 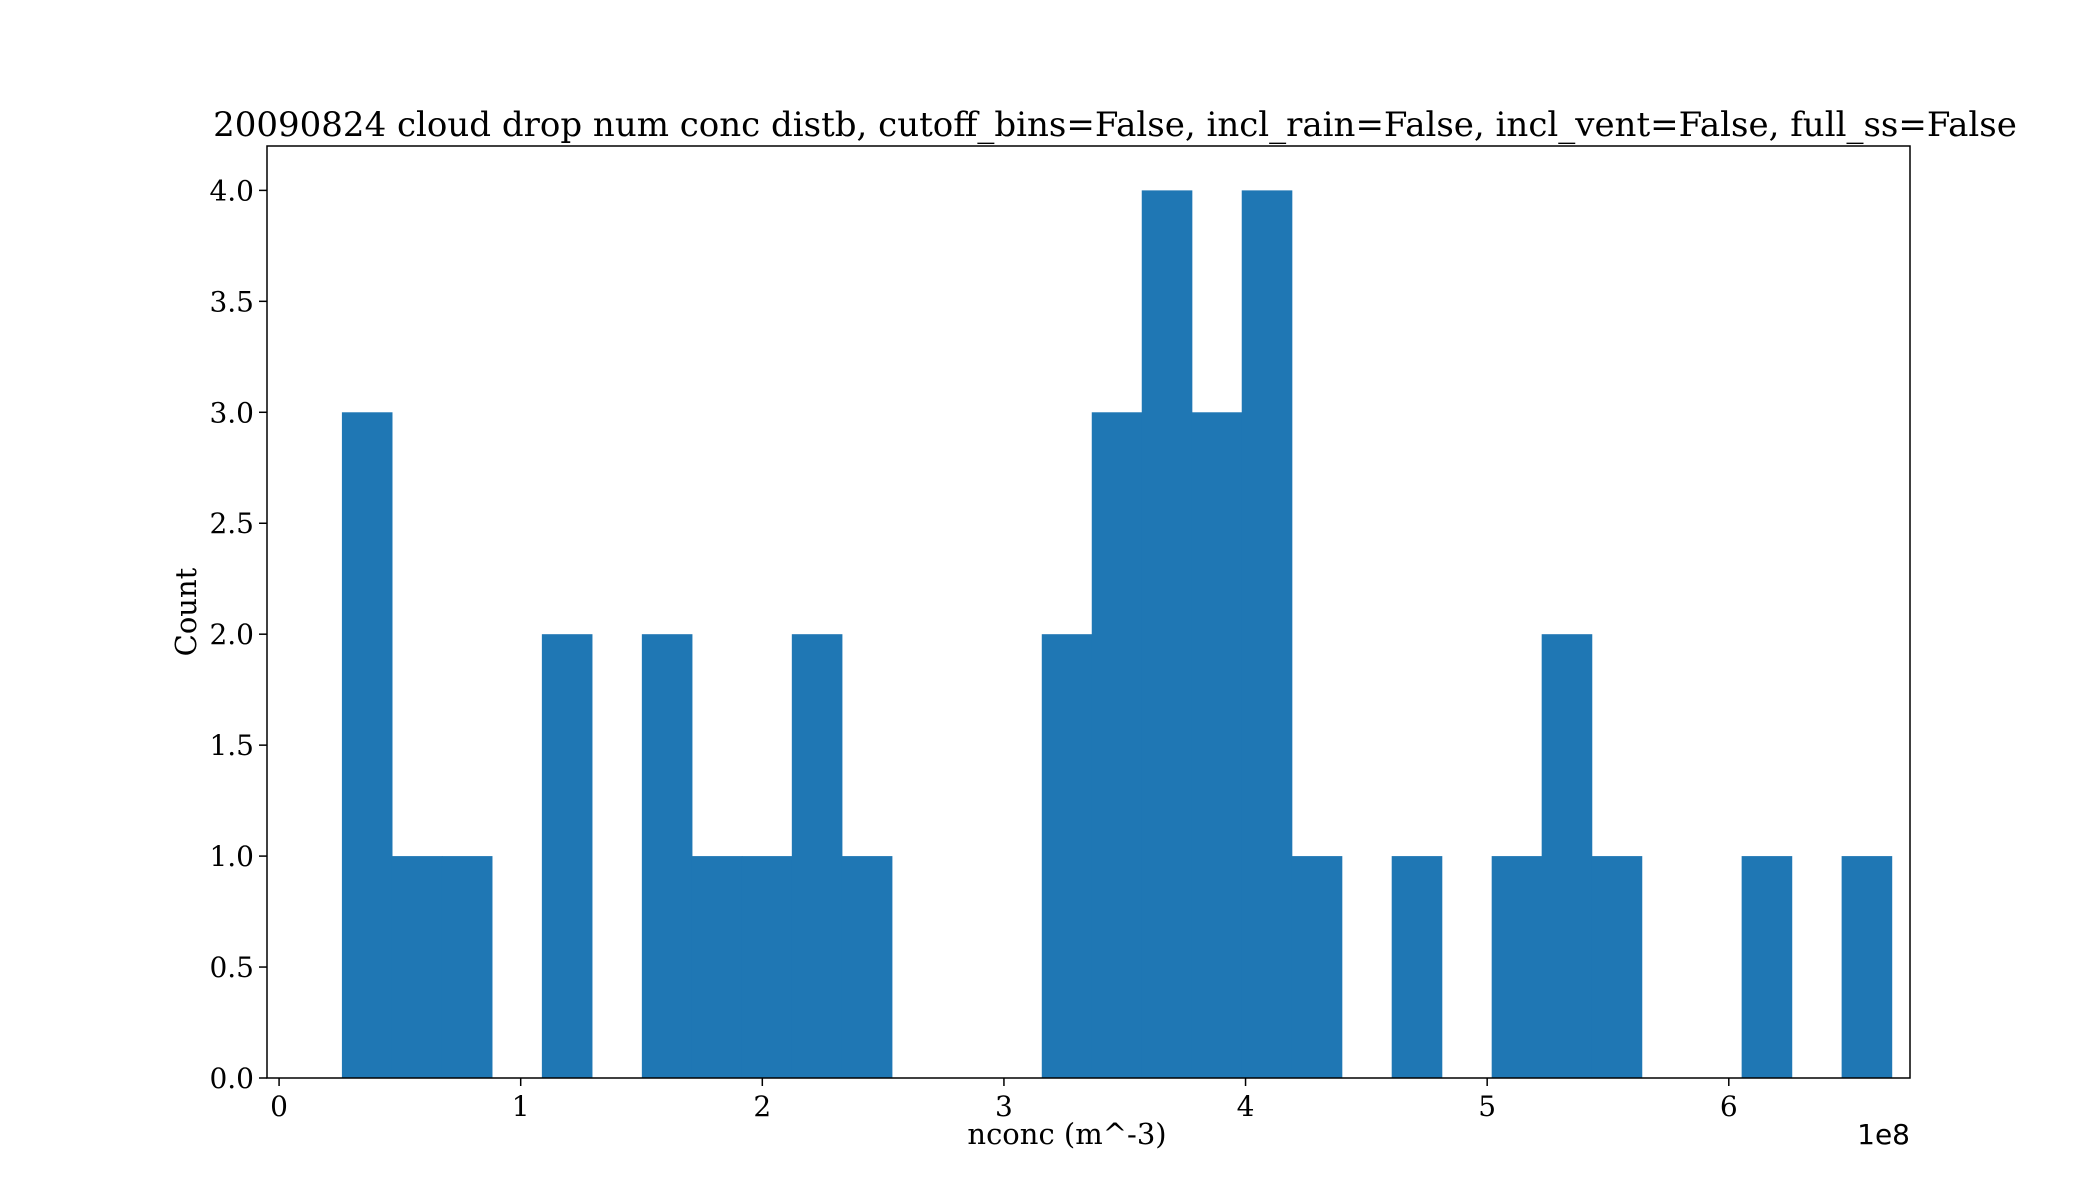 What do you see at coordinates (521, 1106) in the screenshot?
I see `x-tick-label-1: 1` at bounding box center [521, 1106].